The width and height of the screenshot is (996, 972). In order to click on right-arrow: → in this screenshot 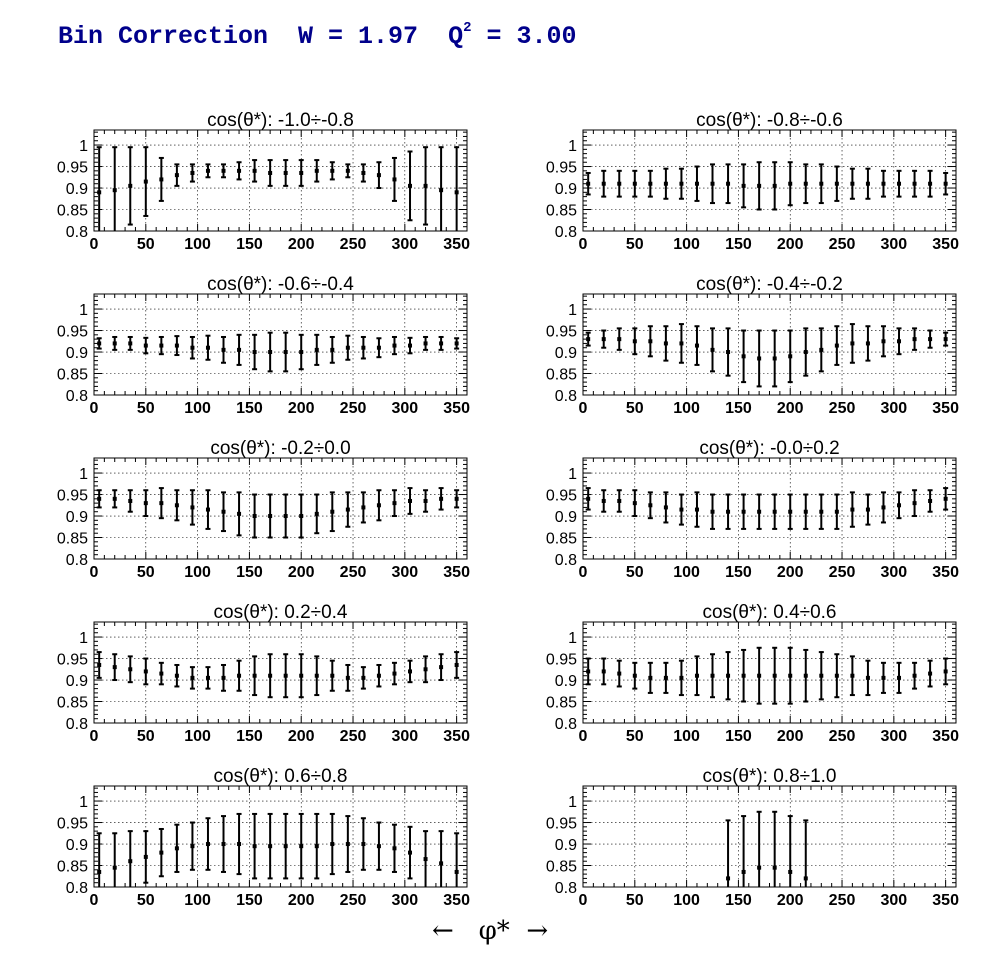, I will do `click(537, 931)`.